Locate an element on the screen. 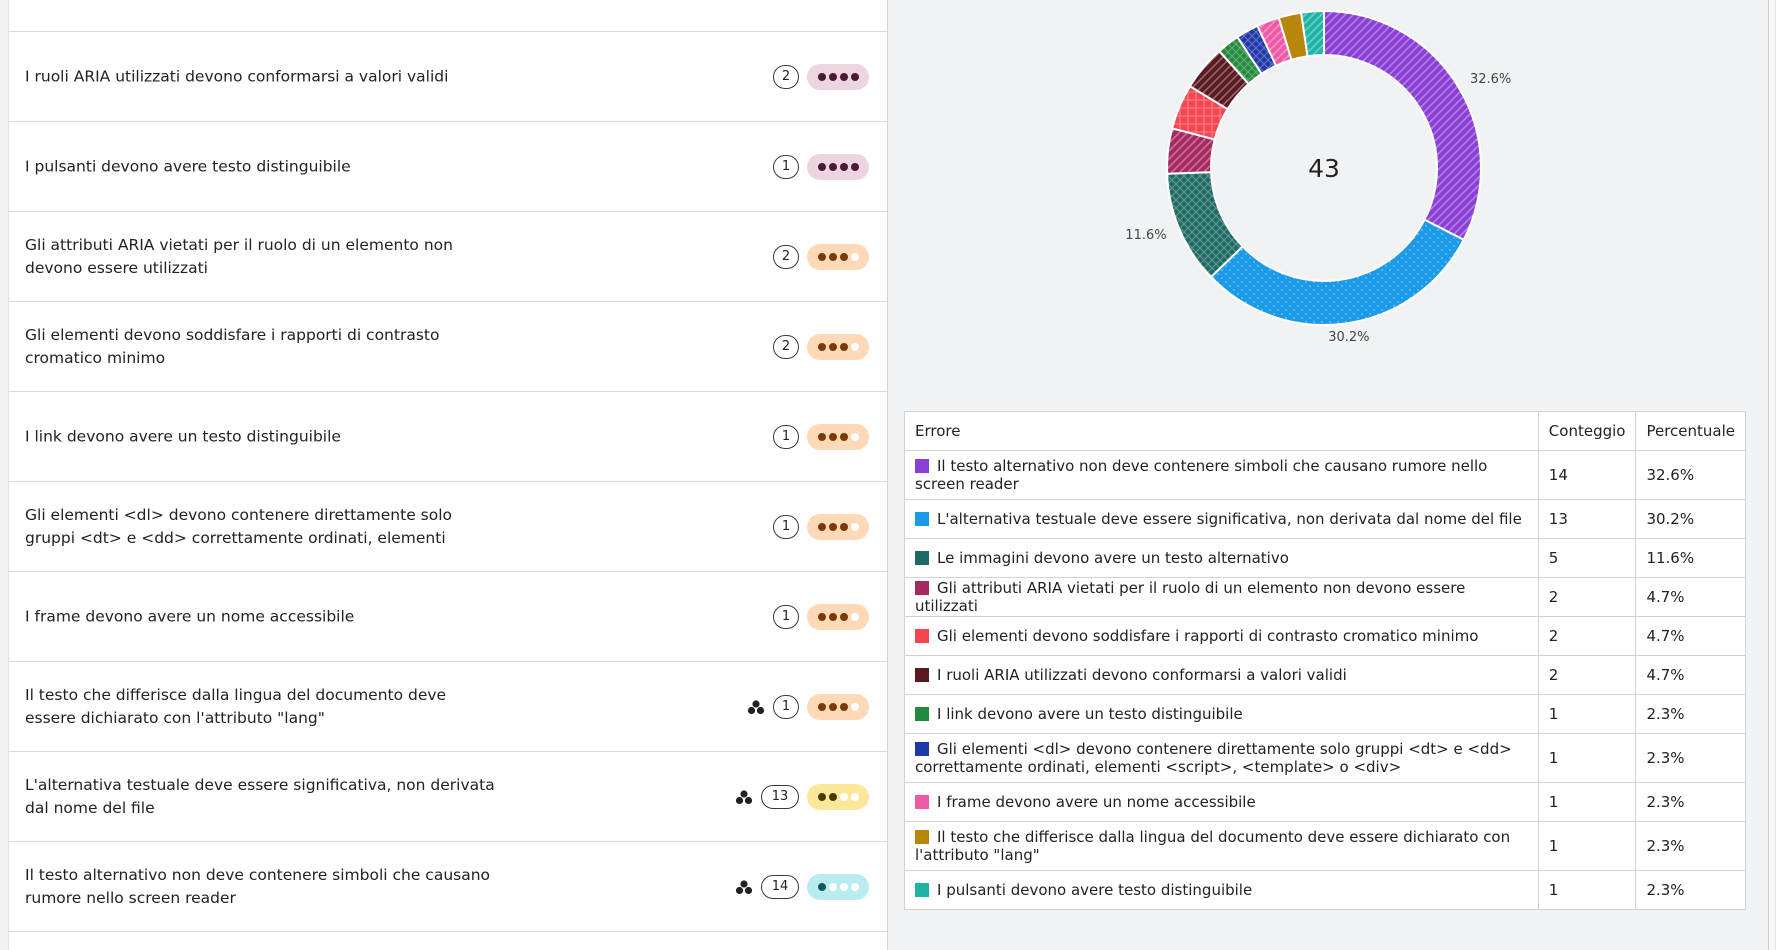  error-text: I frame devono avere un nome accessibile is located at coordinates (1096, 802).